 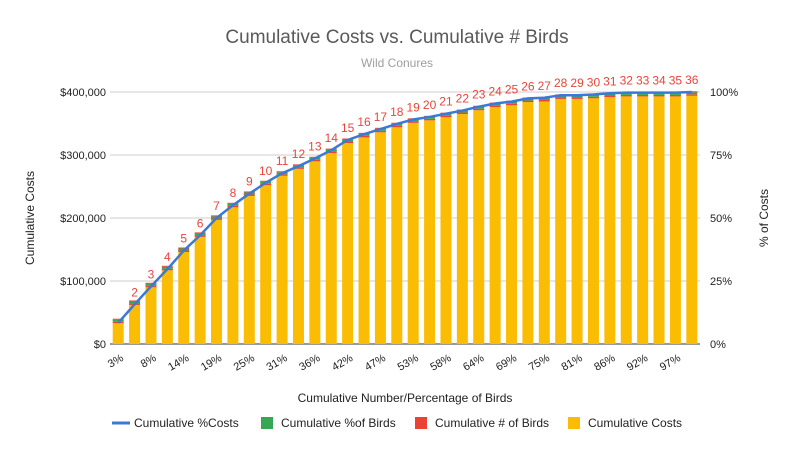 I want to click on bird-count-label: 11, so click(x=282, y=161).